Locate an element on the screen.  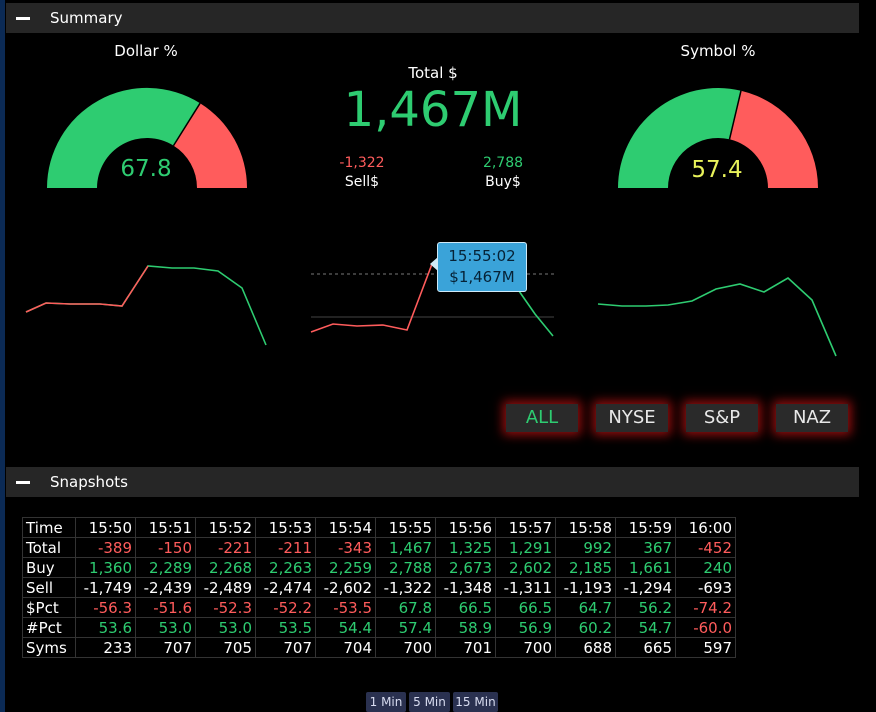
table-cell: 701 is located at coordinates (465, 647).